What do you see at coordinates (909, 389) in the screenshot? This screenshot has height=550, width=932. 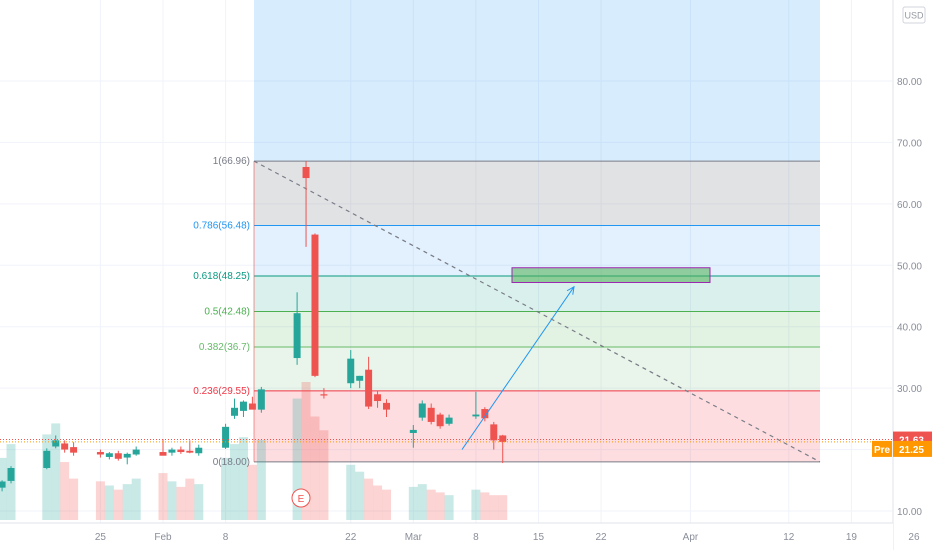 I see `price-tick-label: 30.00` at bounding box center [909, 389].